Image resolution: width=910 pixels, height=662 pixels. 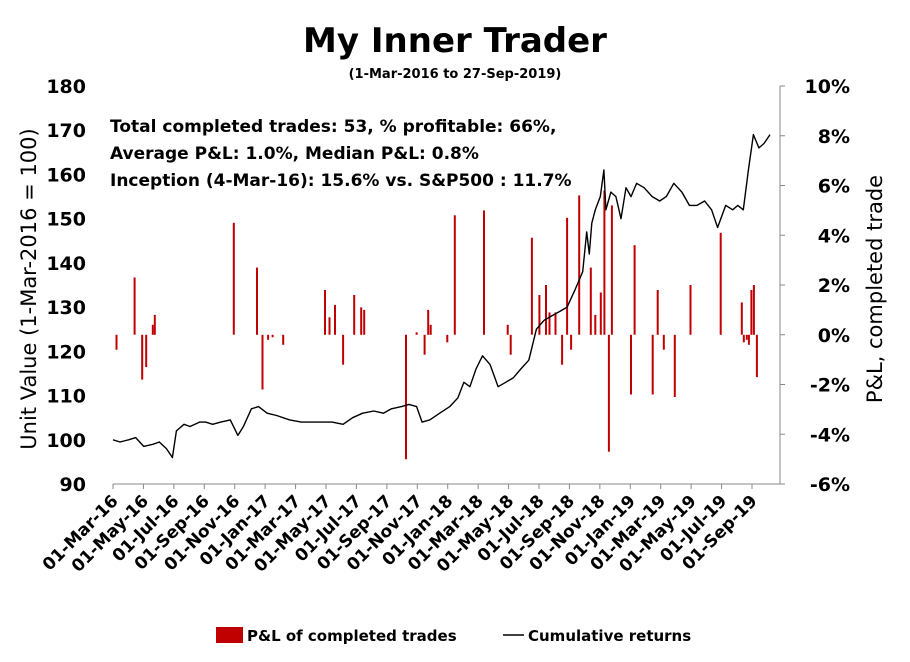 I want to click on legend-bar-swatch, so click(x=229, y=635).